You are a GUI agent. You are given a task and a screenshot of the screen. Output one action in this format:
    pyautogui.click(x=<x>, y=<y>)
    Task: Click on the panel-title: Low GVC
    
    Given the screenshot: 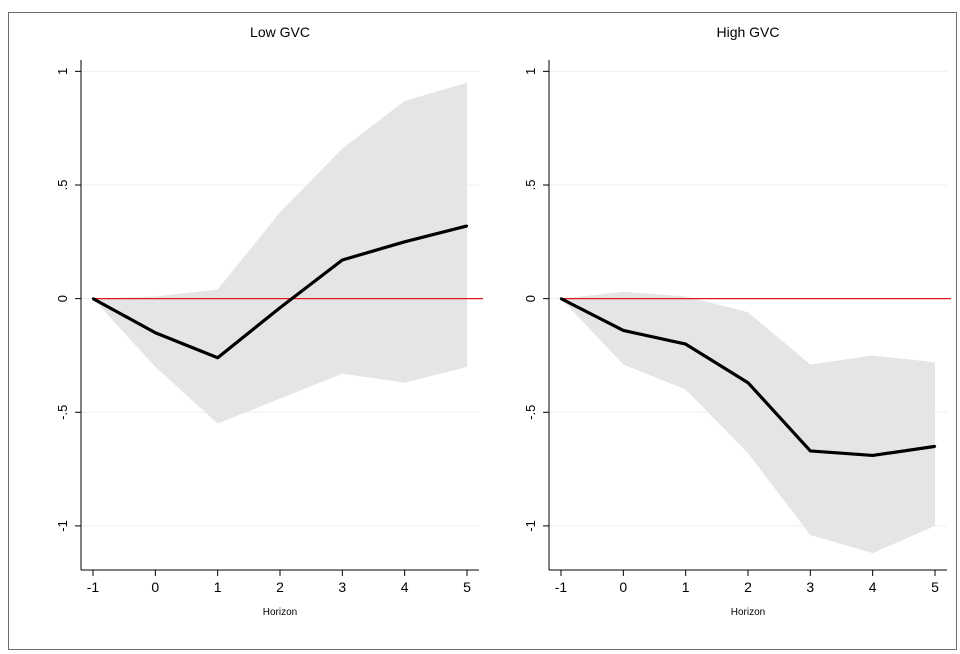 What is the action you would take?
    pyautogui.click(x=280, y=32)
    